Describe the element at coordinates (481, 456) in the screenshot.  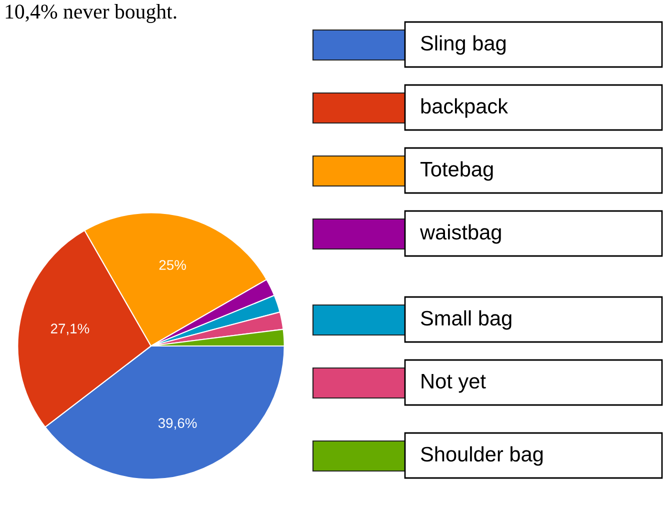
I see `legend-label: Shoulder bag` at that location.